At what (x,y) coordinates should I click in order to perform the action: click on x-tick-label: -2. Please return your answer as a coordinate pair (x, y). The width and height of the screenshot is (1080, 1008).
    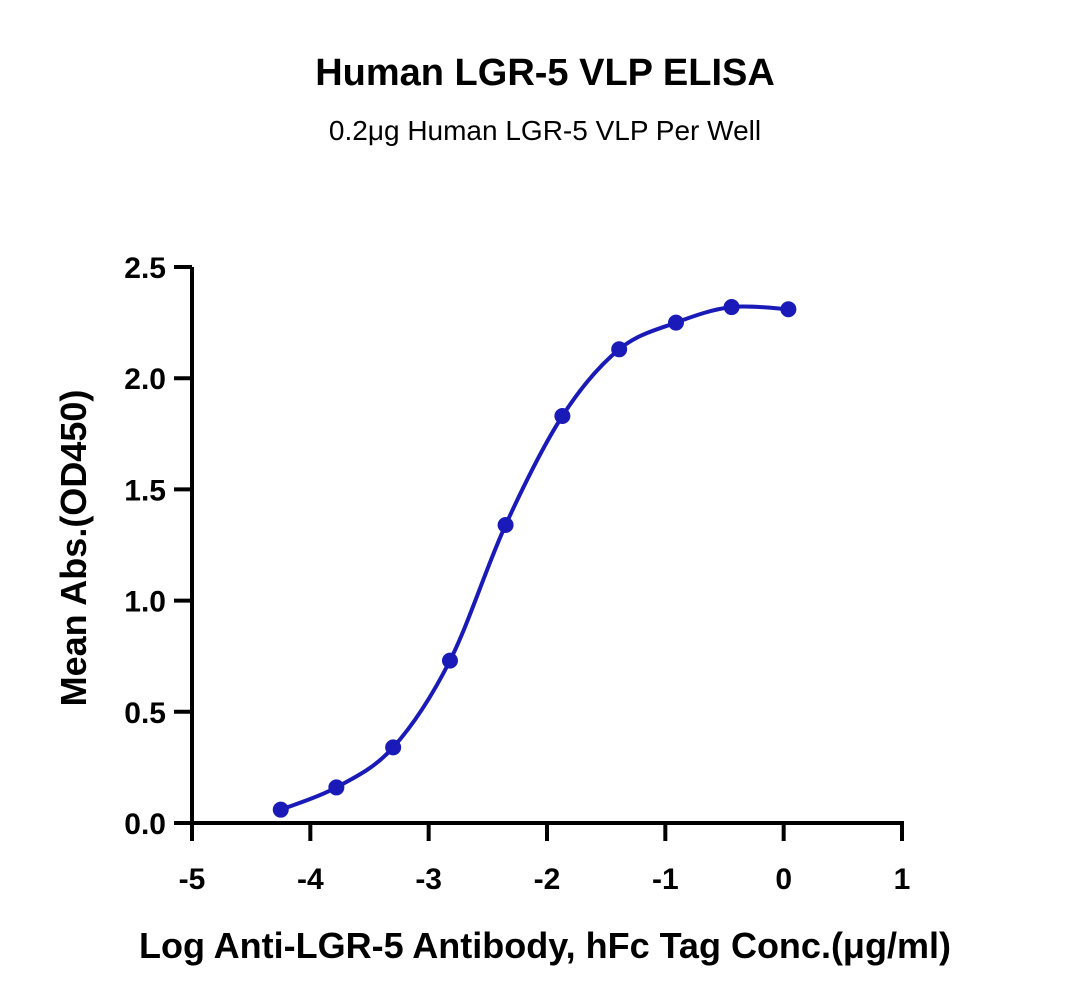
    Looking at the image, I should click on (547, 879).